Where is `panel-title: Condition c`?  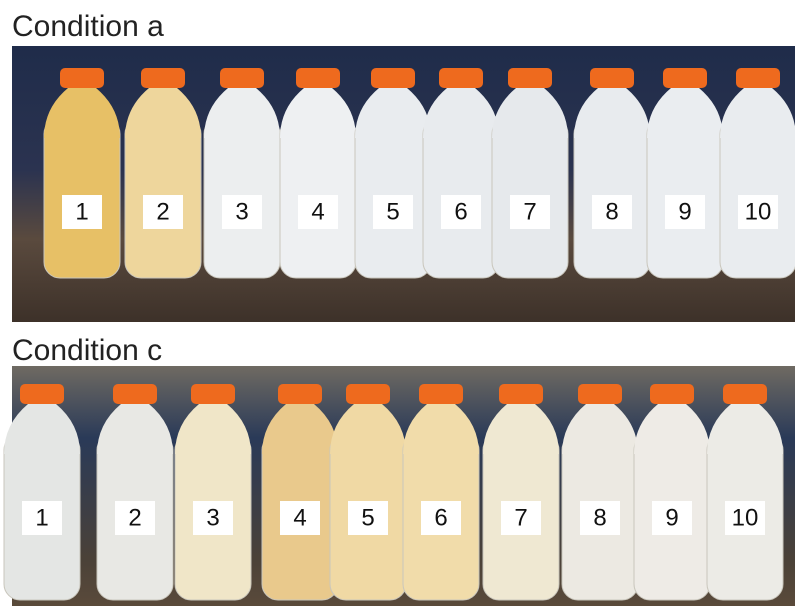
panel-title: Condition c is located at coordinates (87, 350).